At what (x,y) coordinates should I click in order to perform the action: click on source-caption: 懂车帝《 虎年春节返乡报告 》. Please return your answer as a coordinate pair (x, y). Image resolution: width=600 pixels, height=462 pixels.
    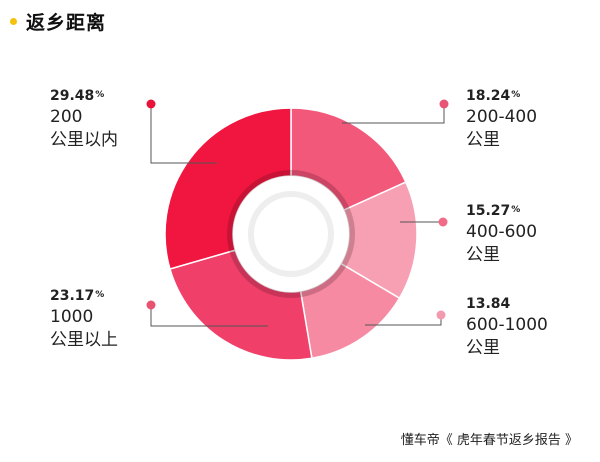
    Looking at the image, I should click on (489, 440).